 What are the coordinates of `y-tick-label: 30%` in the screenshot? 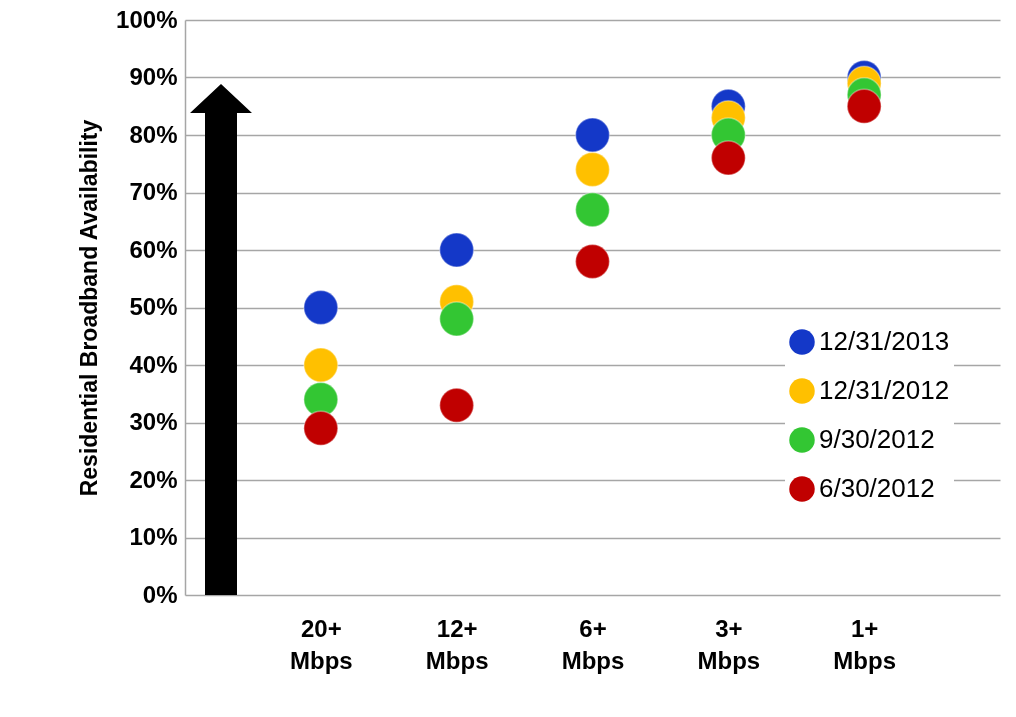 It's located at (153, 421).